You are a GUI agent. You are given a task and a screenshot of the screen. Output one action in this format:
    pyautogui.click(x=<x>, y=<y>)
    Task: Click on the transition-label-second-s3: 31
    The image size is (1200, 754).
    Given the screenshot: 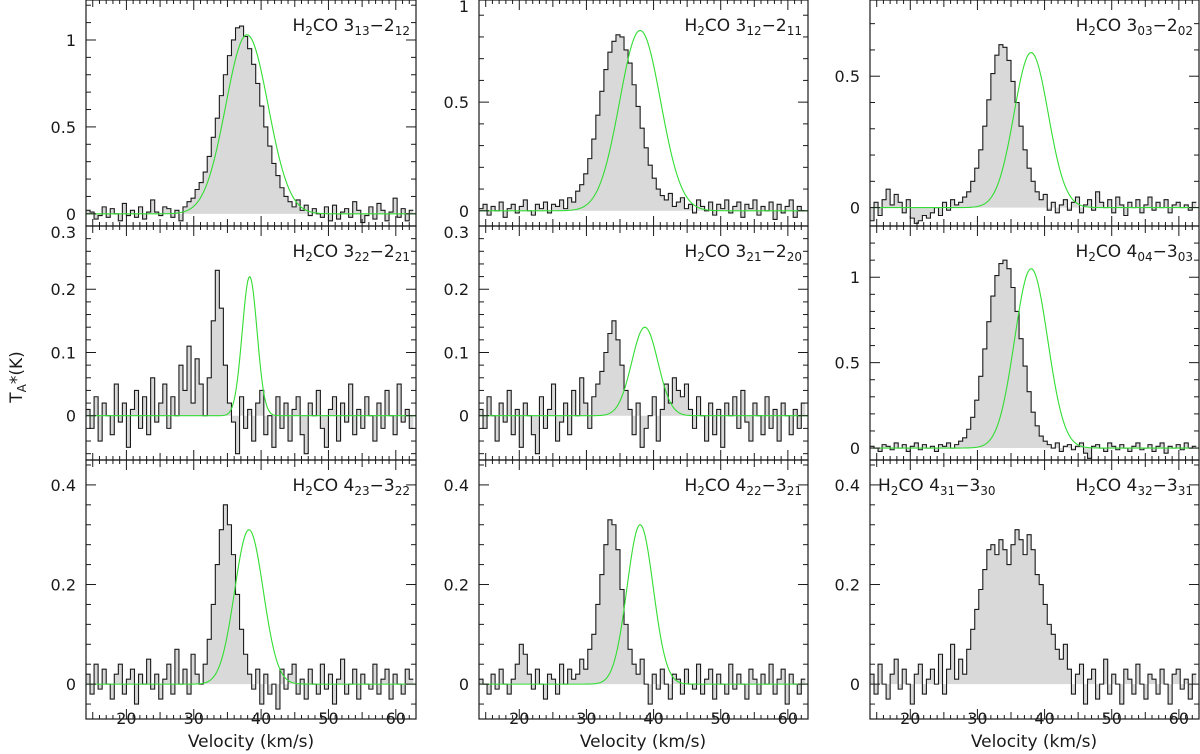 What is the action you would take?
    pyautogui.click(x=1185, y=491)
    